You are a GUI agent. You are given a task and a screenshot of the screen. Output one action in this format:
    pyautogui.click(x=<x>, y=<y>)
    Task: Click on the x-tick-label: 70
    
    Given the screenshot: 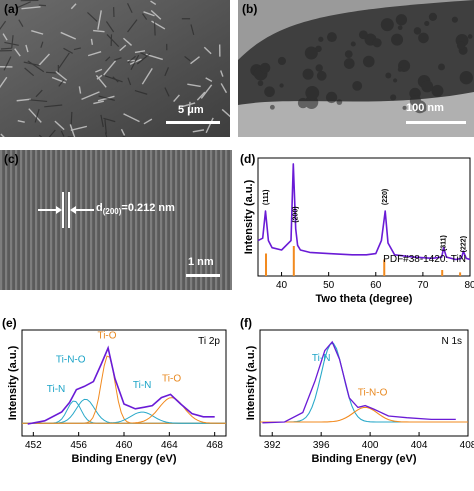 What is the action you would take?
    pyautogui.click(x=423, y=285)
    